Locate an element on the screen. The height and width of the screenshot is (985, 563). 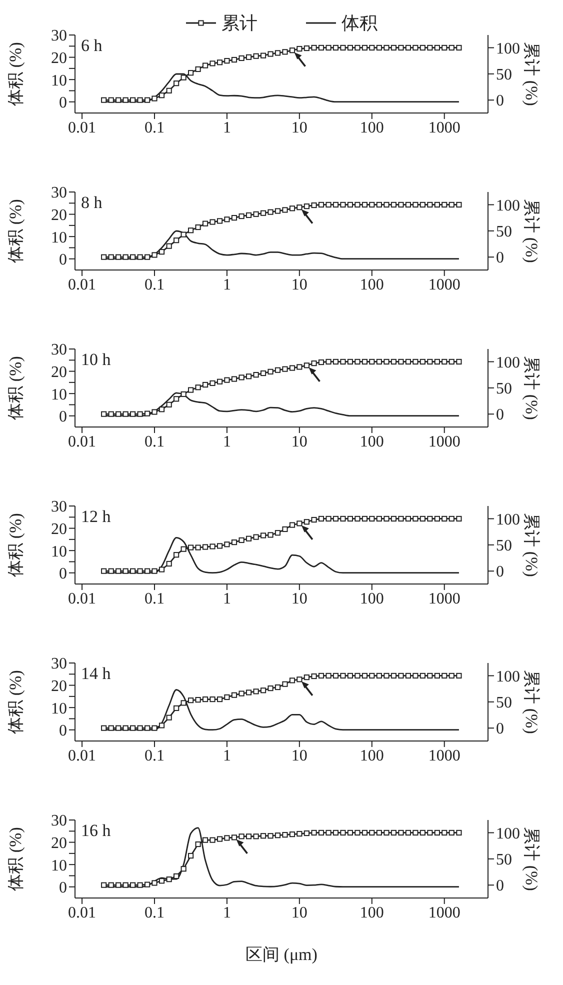
chart-title: 10 h is located at coordinates (96, 359).